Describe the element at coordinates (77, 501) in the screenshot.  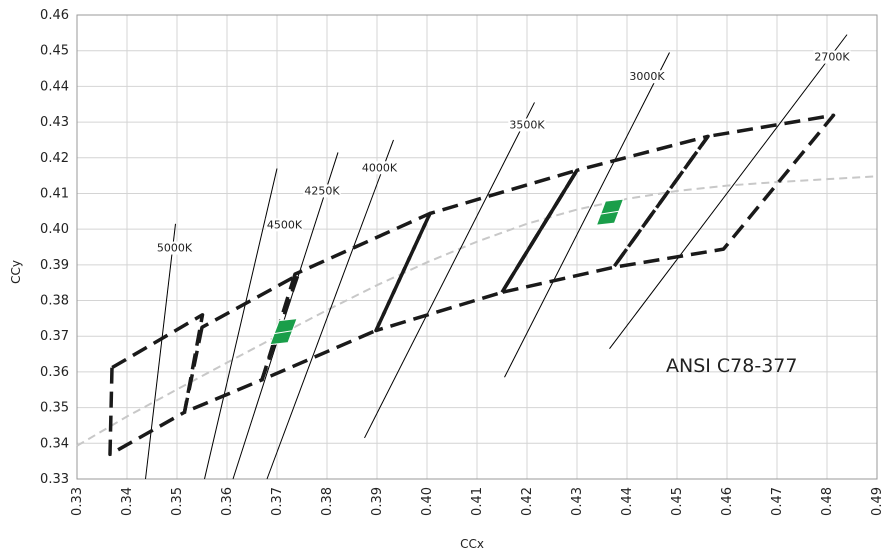
I see `x-tick-label: 0.33` at that location.